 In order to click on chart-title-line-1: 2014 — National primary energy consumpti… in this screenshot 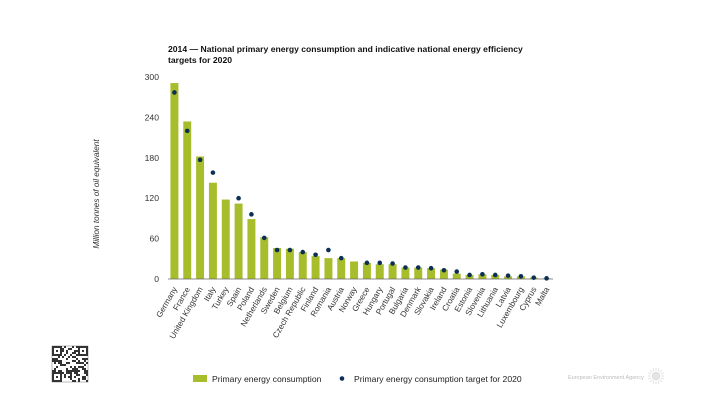, I will do `click(345, 49)`.